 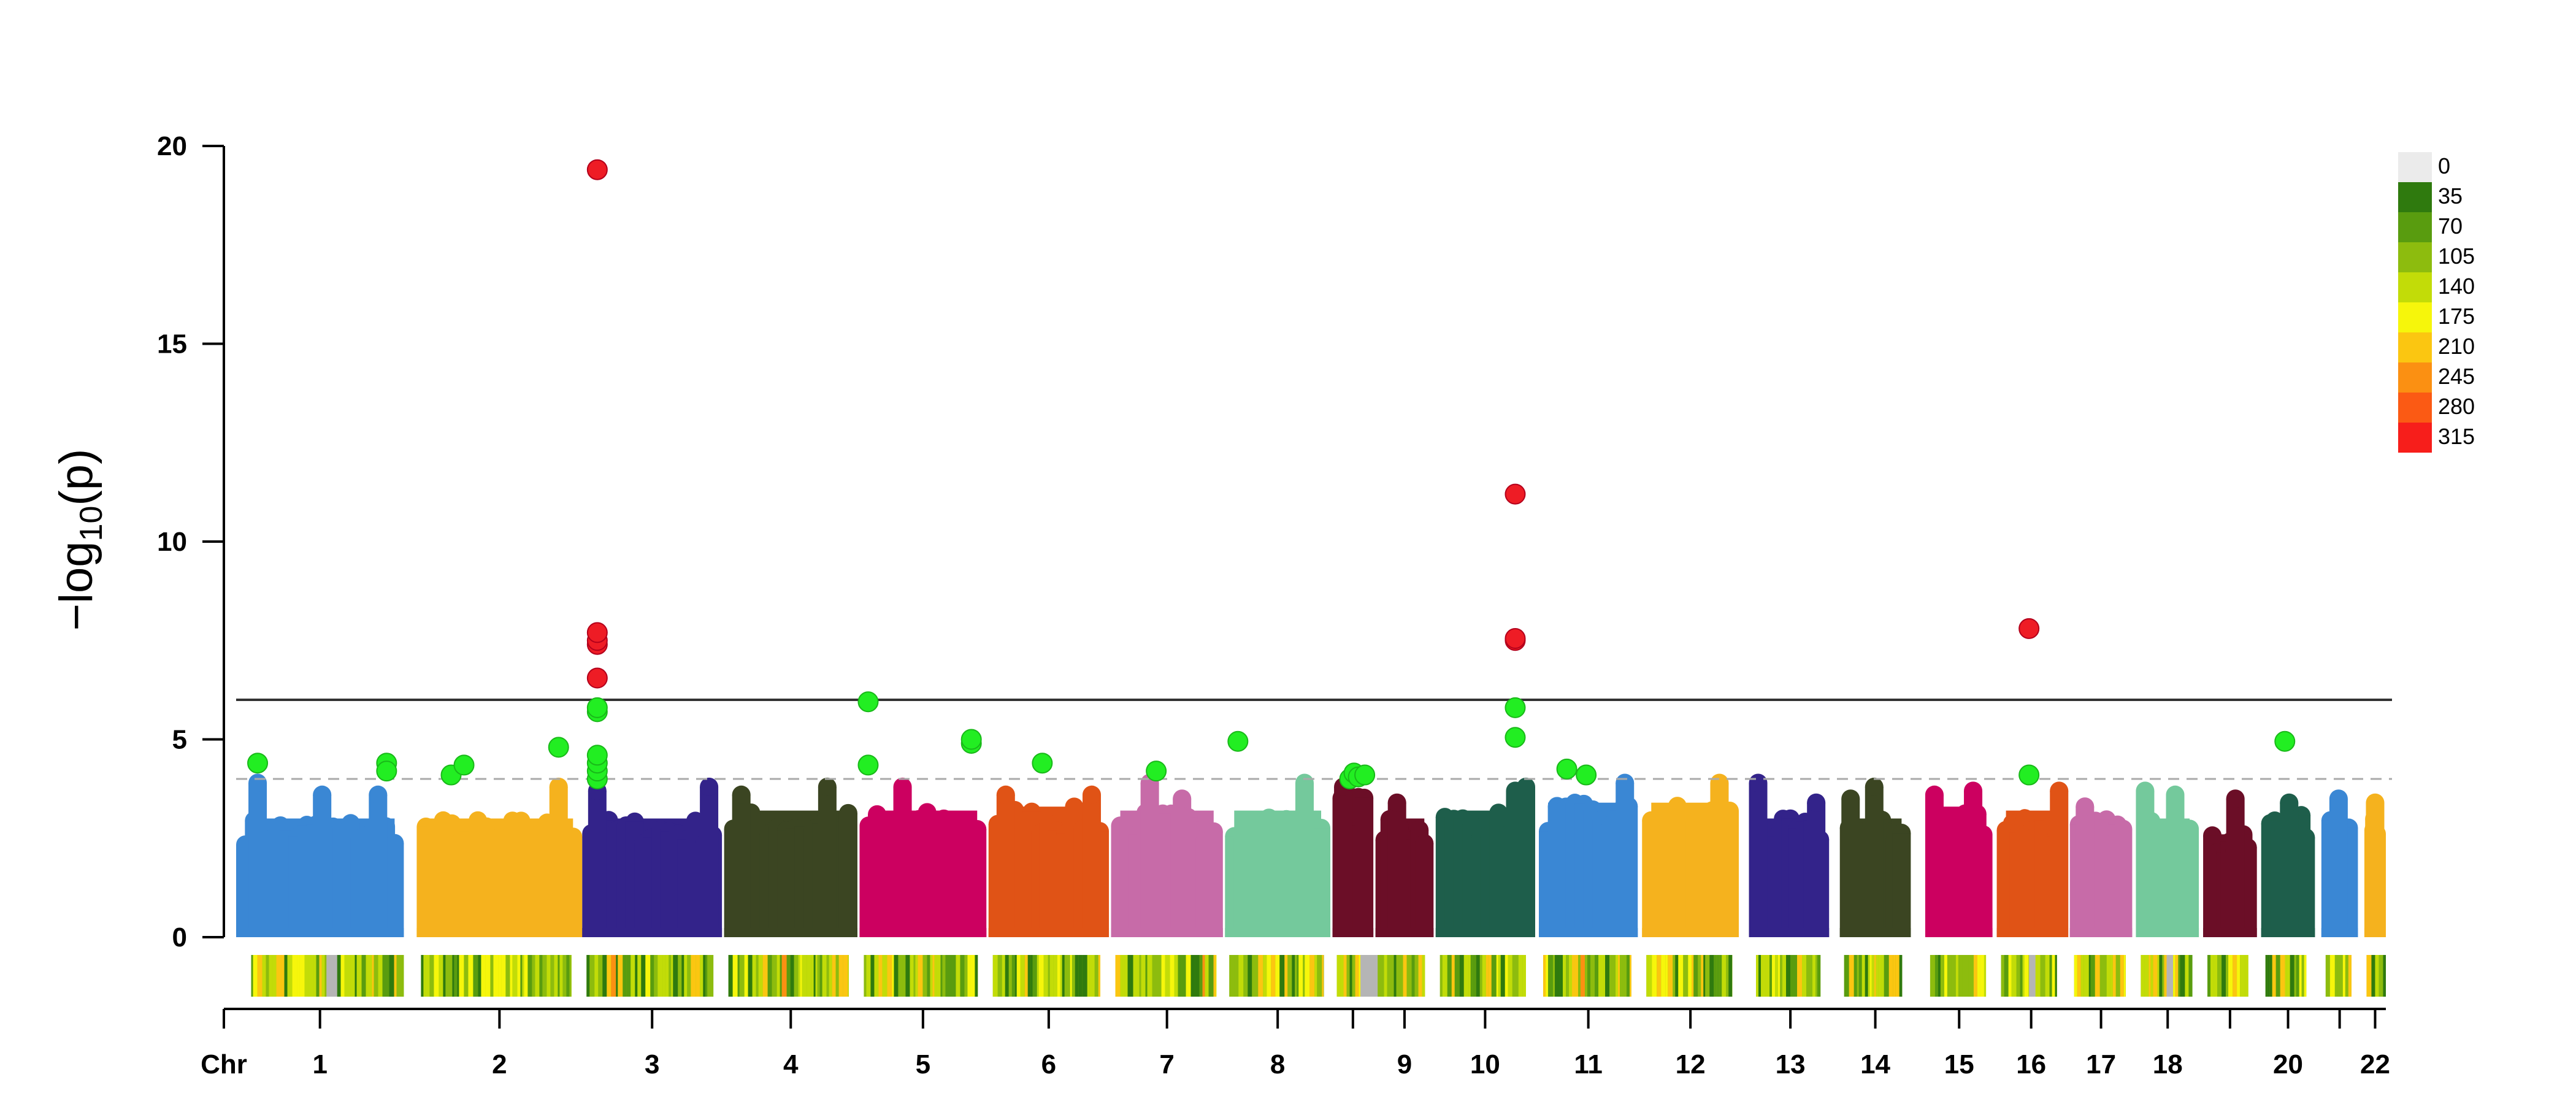 I want to click on x-tick-label: 13, so click(x=1791, y=1064).